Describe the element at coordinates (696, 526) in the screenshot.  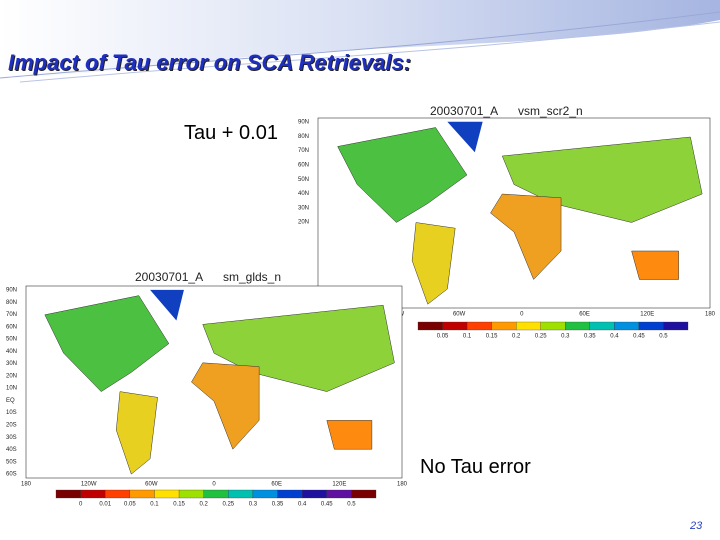
I see `page-number: 23` at that location.